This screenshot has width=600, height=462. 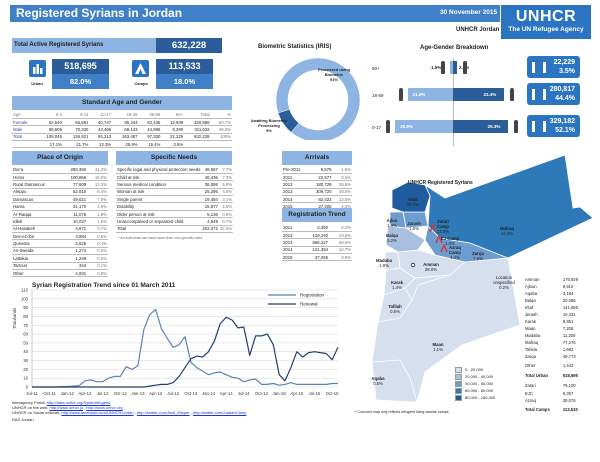 What do you see at coordinates (398, 220) in the screenshot?
I see `map-region-ajlun` at bounding box center [398, 220].